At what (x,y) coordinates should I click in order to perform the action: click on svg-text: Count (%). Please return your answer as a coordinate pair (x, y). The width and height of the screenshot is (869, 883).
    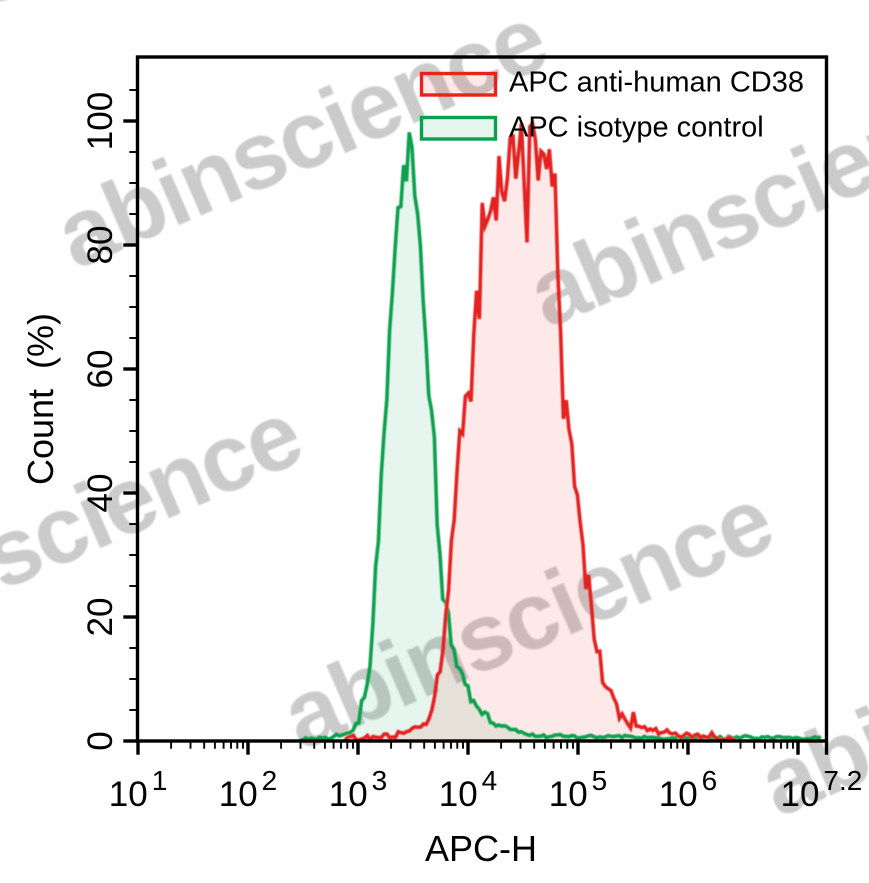
    Looking at the image, I should click on (40, 399).